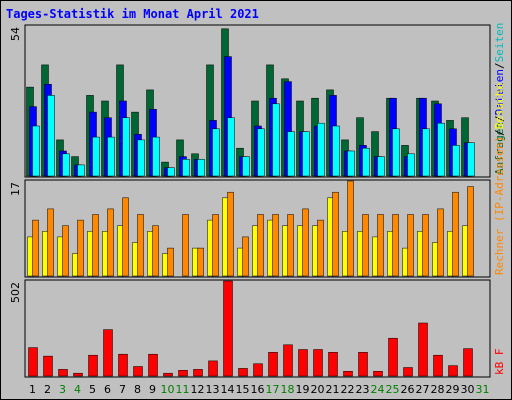 The height and width of the screenshot is (400, 512). What do you see at coordinates (363, 389) in the screenshot?
I see `x-tick-label: 23` at bounding box center [363, 389].